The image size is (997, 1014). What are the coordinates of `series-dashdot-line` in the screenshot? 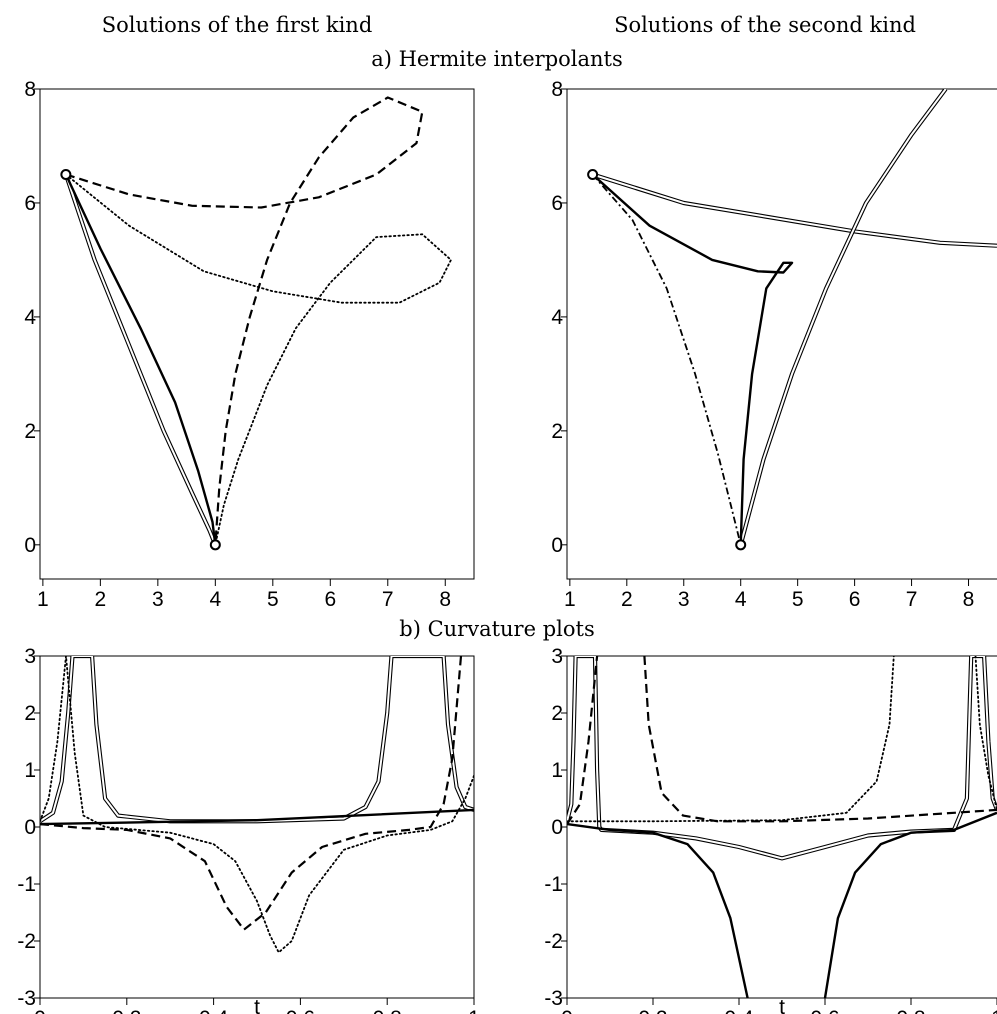 It's located at (666, 359).